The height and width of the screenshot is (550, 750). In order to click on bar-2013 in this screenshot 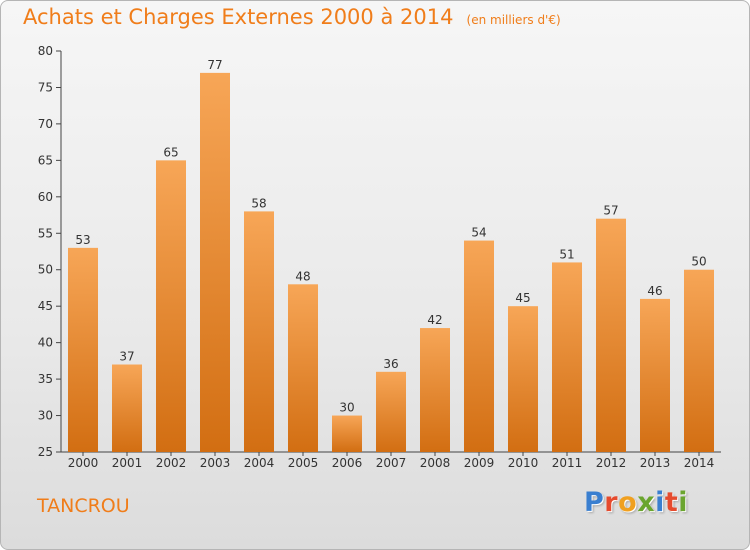, I will do `click(655, 375)`.